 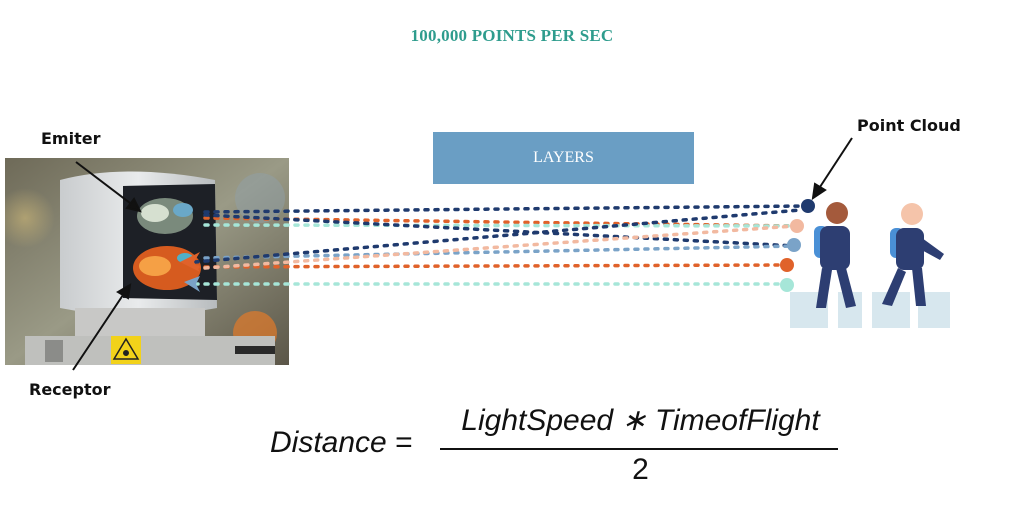 I want to click on formula-equals: =, so click(x=404, y=442).